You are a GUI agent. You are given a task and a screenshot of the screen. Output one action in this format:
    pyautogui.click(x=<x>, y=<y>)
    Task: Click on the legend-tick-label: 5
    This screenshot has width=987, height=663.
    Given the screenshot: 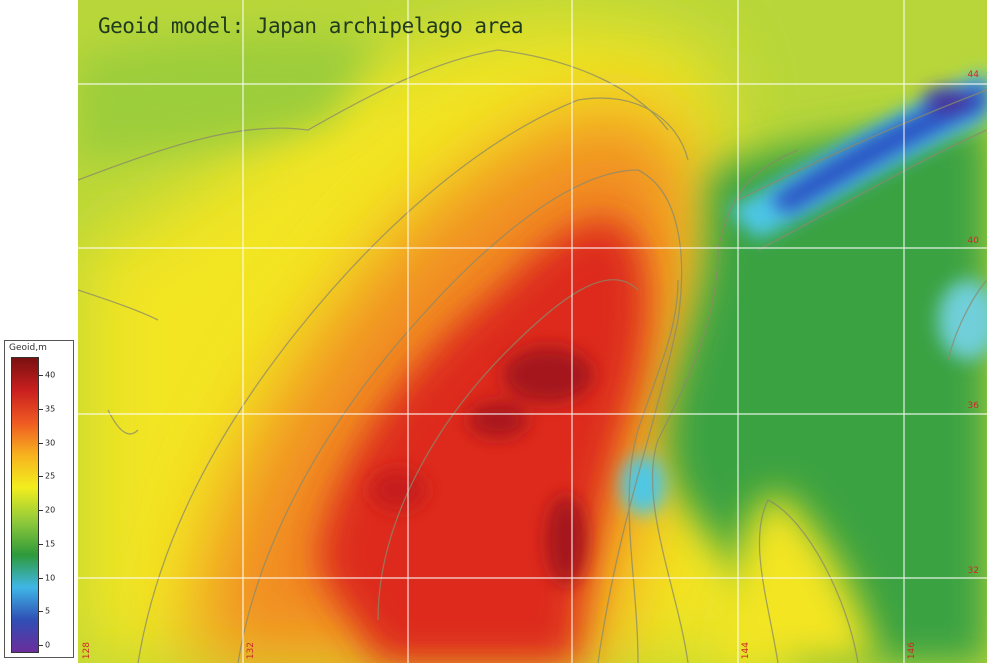 What is the action you would take?
    pyautogui.click(x=48, y=611)
    